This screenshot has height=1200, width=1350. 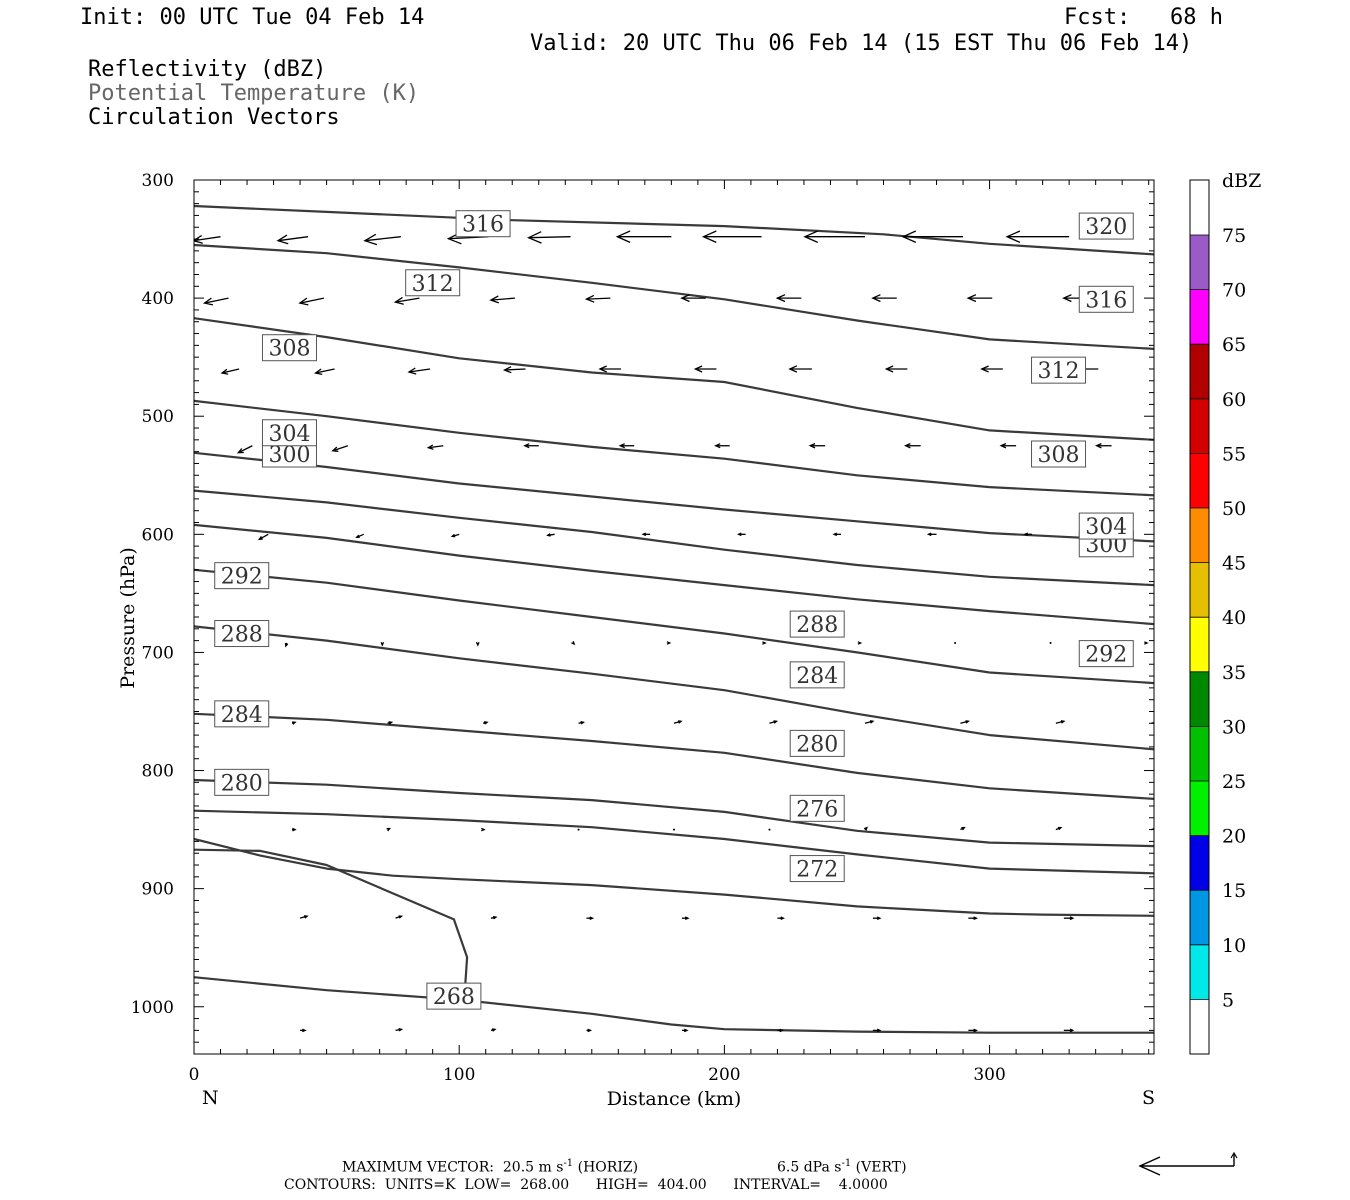 I want to click on contour-label-text: 304, so click(x=289, y=434).